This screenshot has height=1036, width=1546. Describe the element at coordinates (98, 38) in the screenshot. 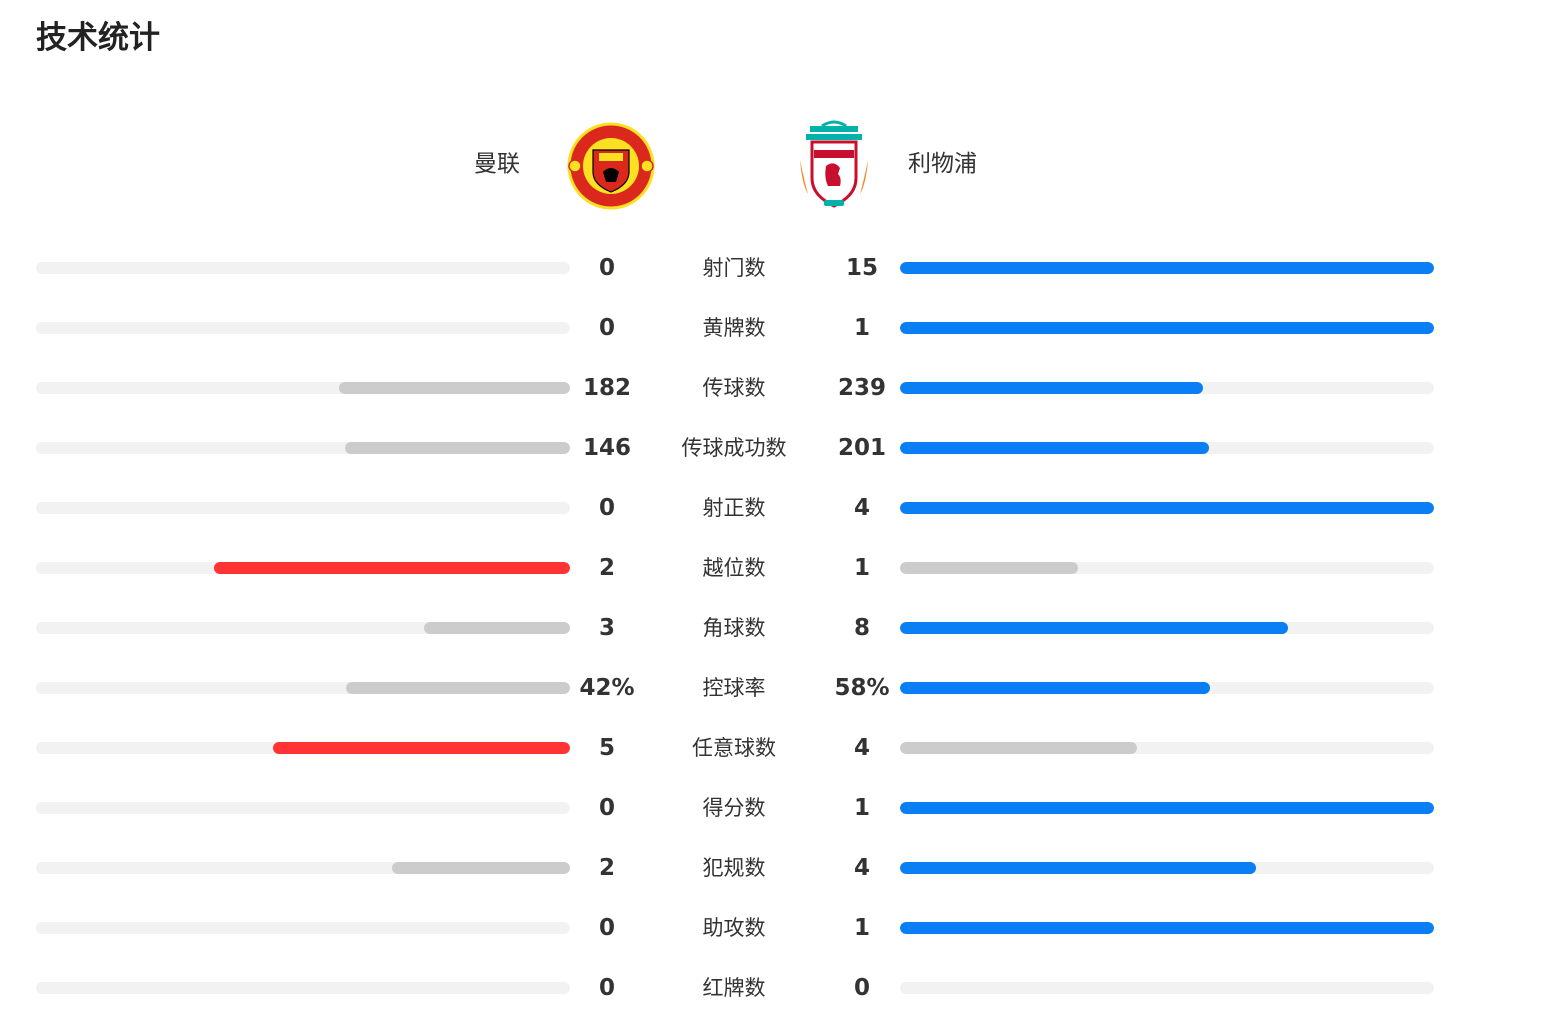

I see `page-title: 技术统计` at that location.